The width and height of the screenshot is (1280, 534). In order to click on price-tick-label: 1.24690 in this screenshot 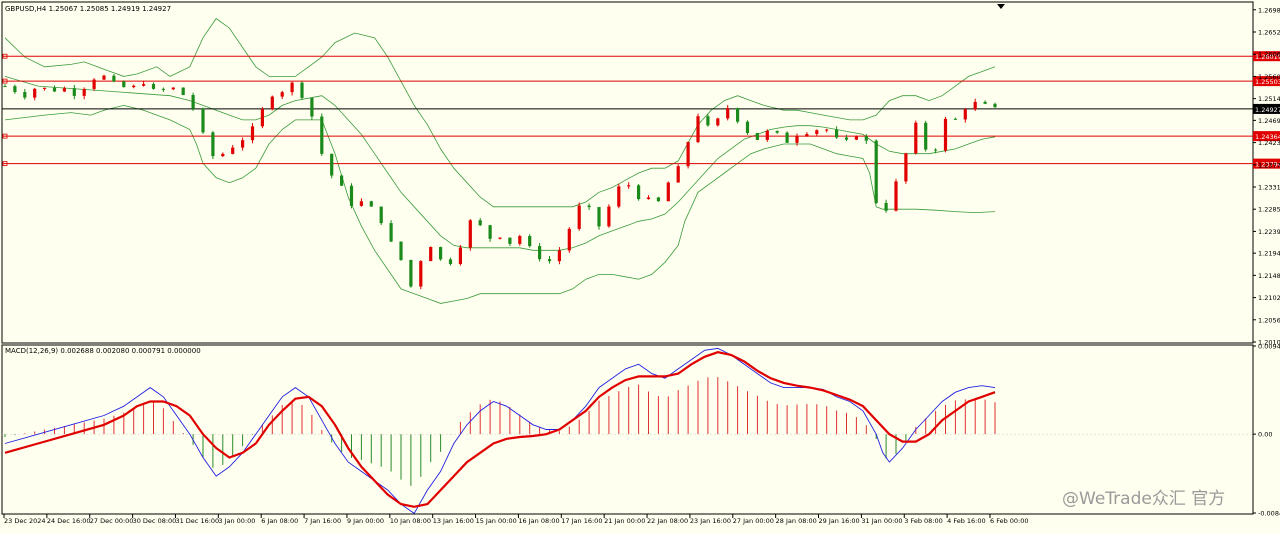, I will do `click(1269, 121)`.